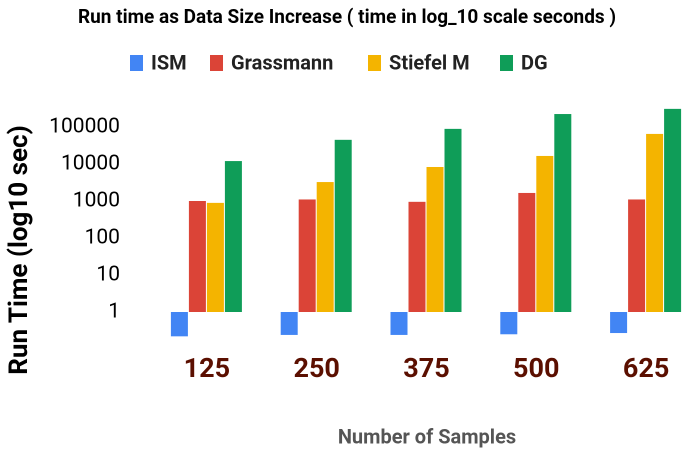 The height and width of the screenshot is (453, 694). Describe the element at coordinates (534, 62) in the screenshot. I see `legend-label: DG` at that location.